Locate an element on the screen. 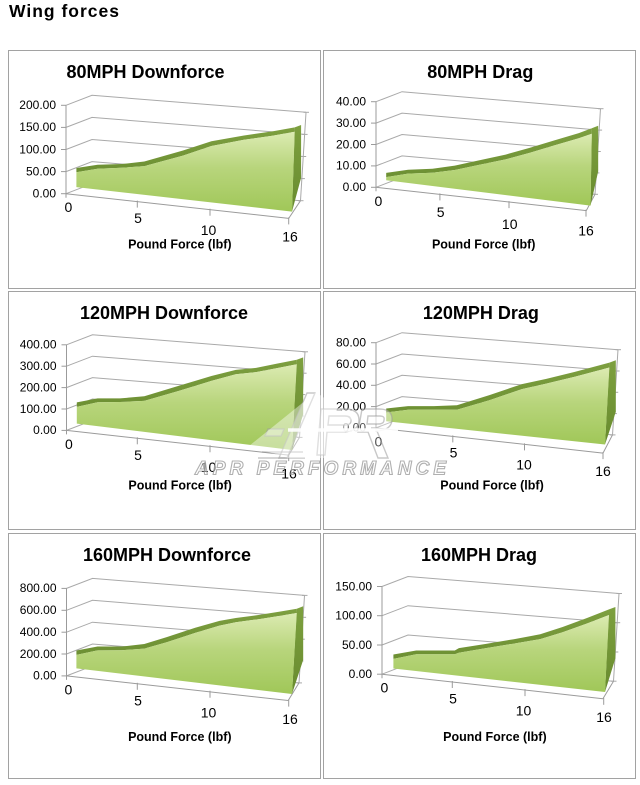 Image resolution: width=640 pixels, height=785 pixels. svg-text: 80MPH Downforce is located at coordinates (145, 72).